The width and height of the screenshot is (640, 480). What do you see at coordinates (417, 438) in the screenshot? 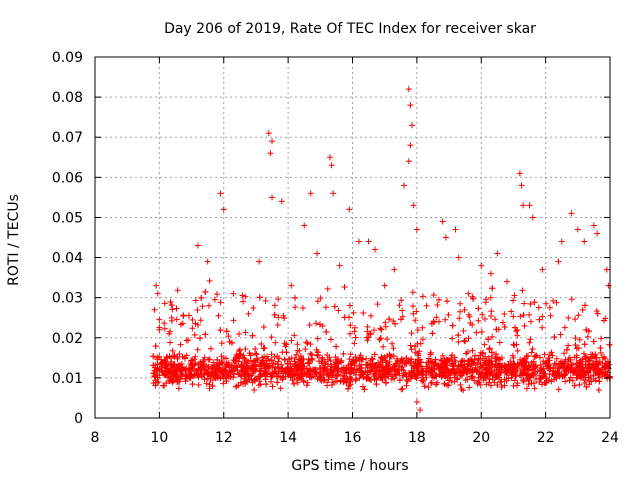
I see `x-tick-label: 18` at bounding box center [417, 438].